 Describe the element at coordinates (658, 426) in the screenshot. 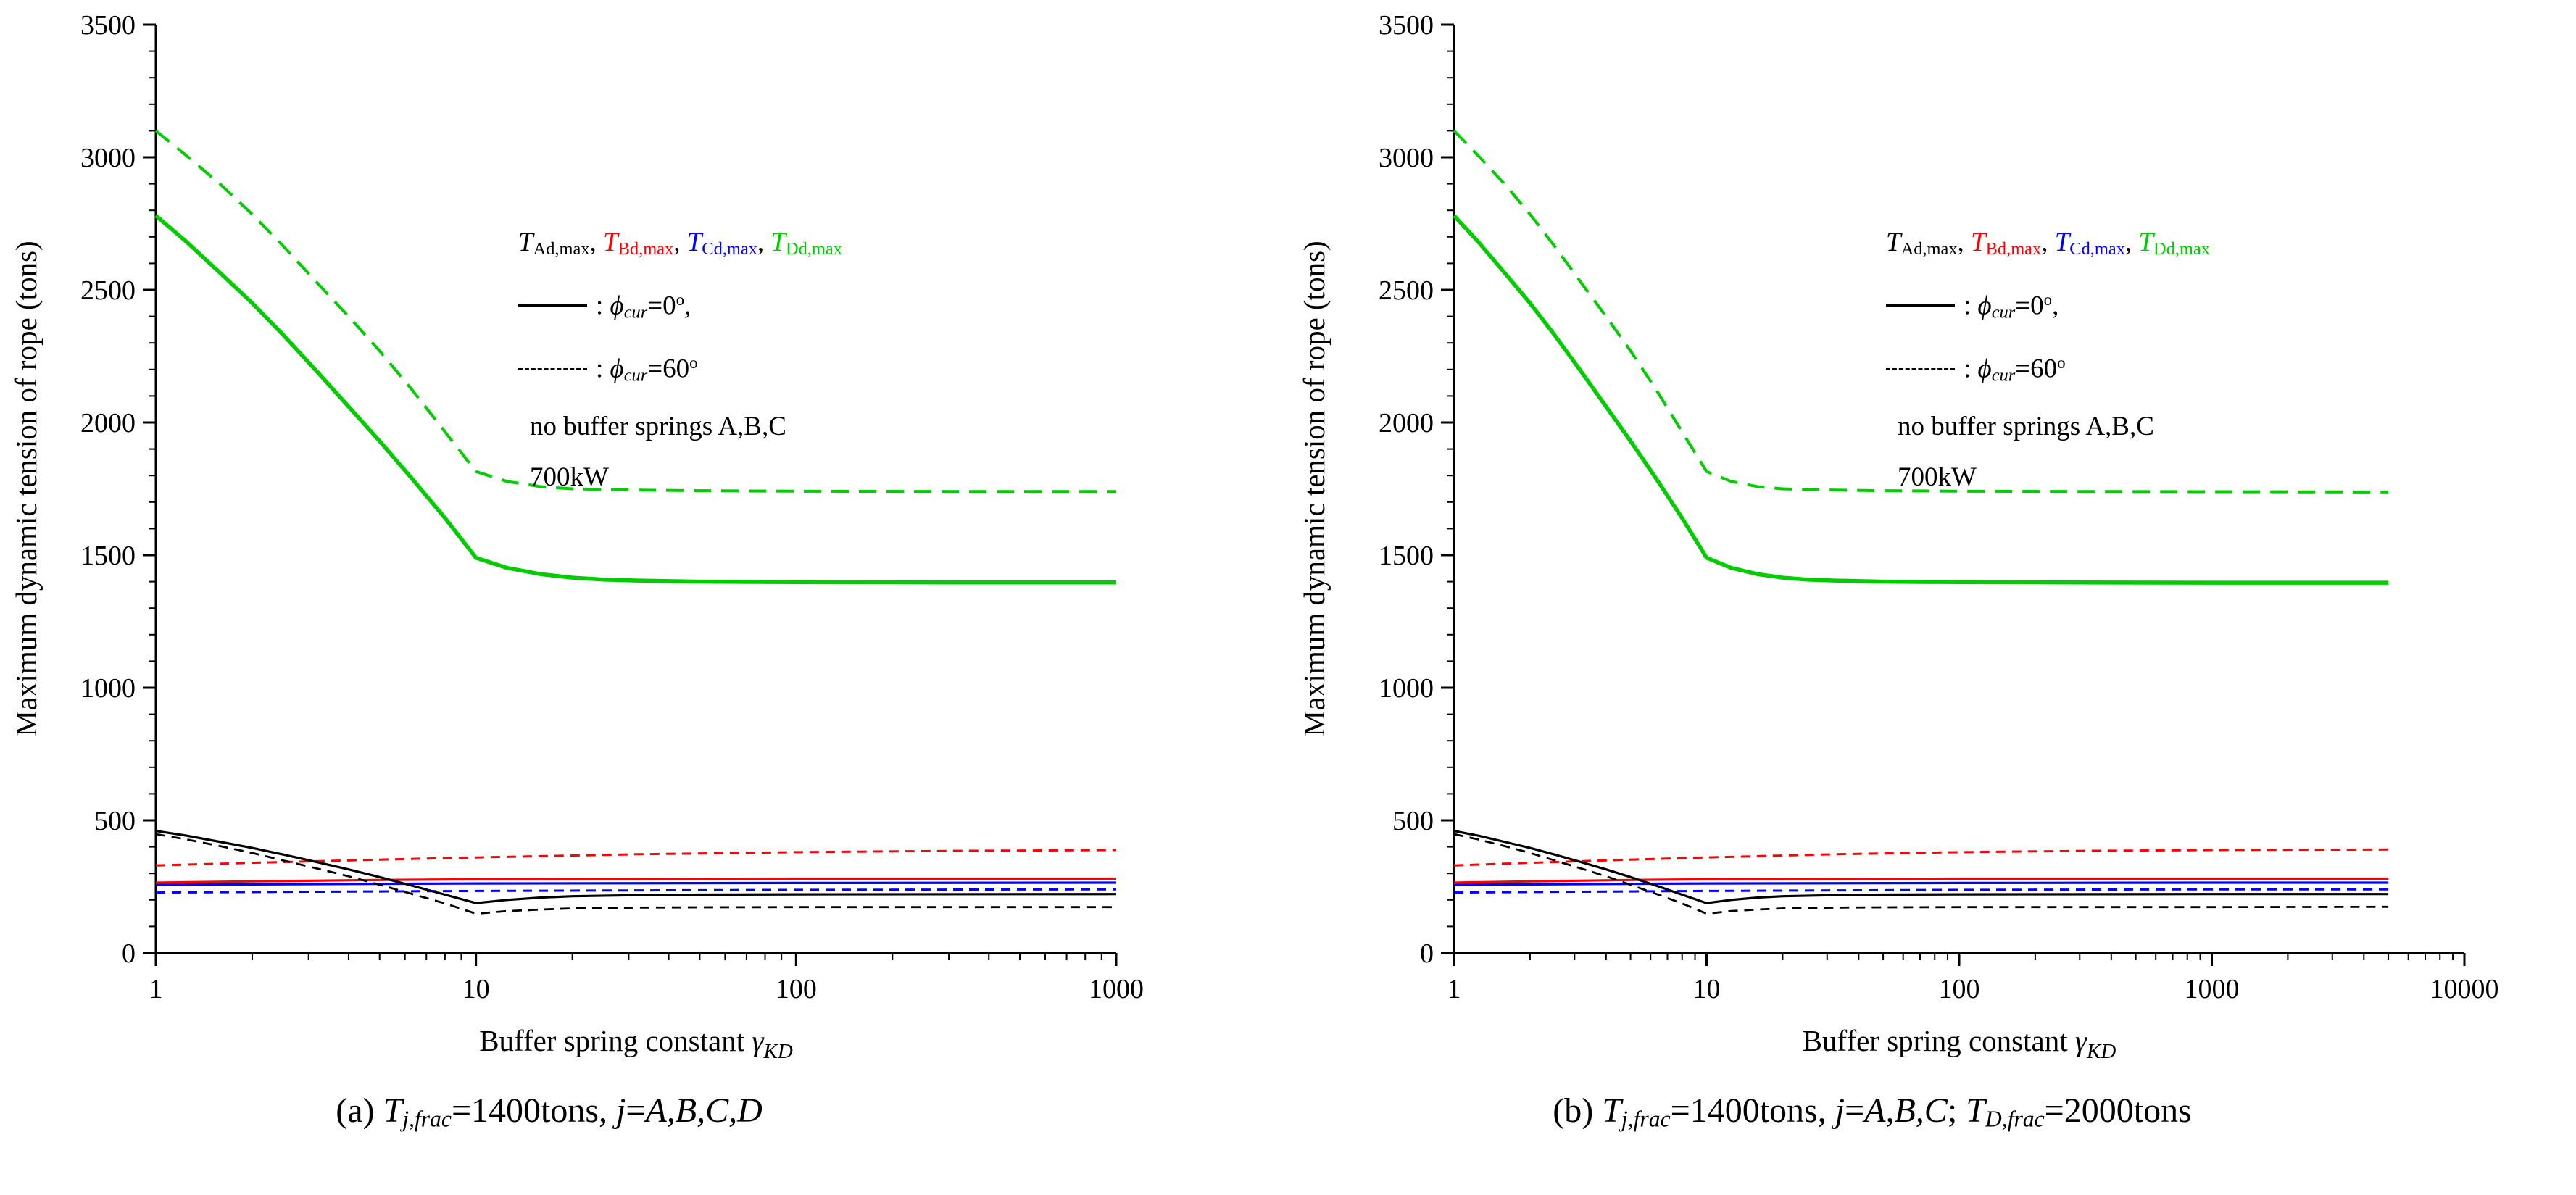

I see `legend-note: no buffer springs A,B,C` at that location.